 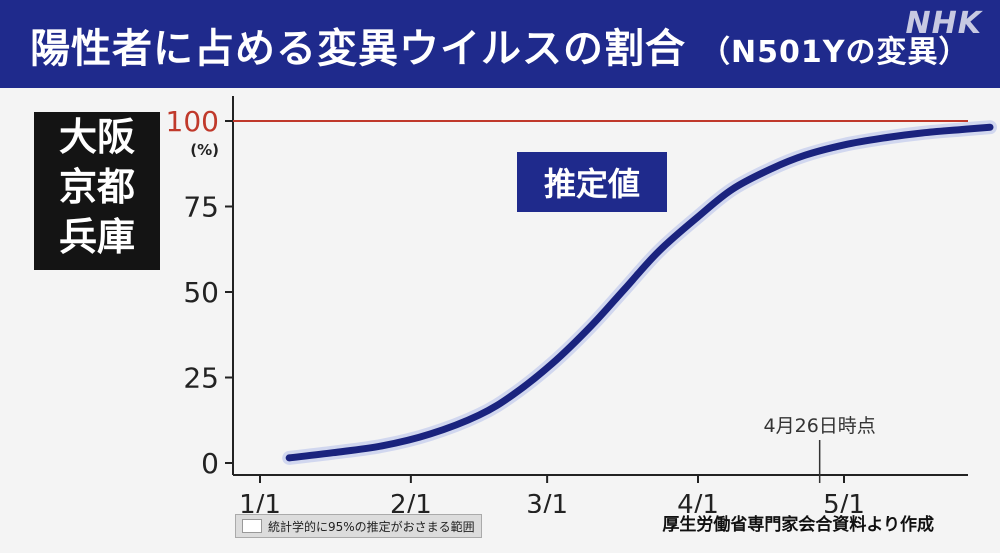 What do you see at coordinates (835, 52) in the screenshot?
I see `chart-subtitle: （N501Yの変異）` at bounding box center [835, 52].